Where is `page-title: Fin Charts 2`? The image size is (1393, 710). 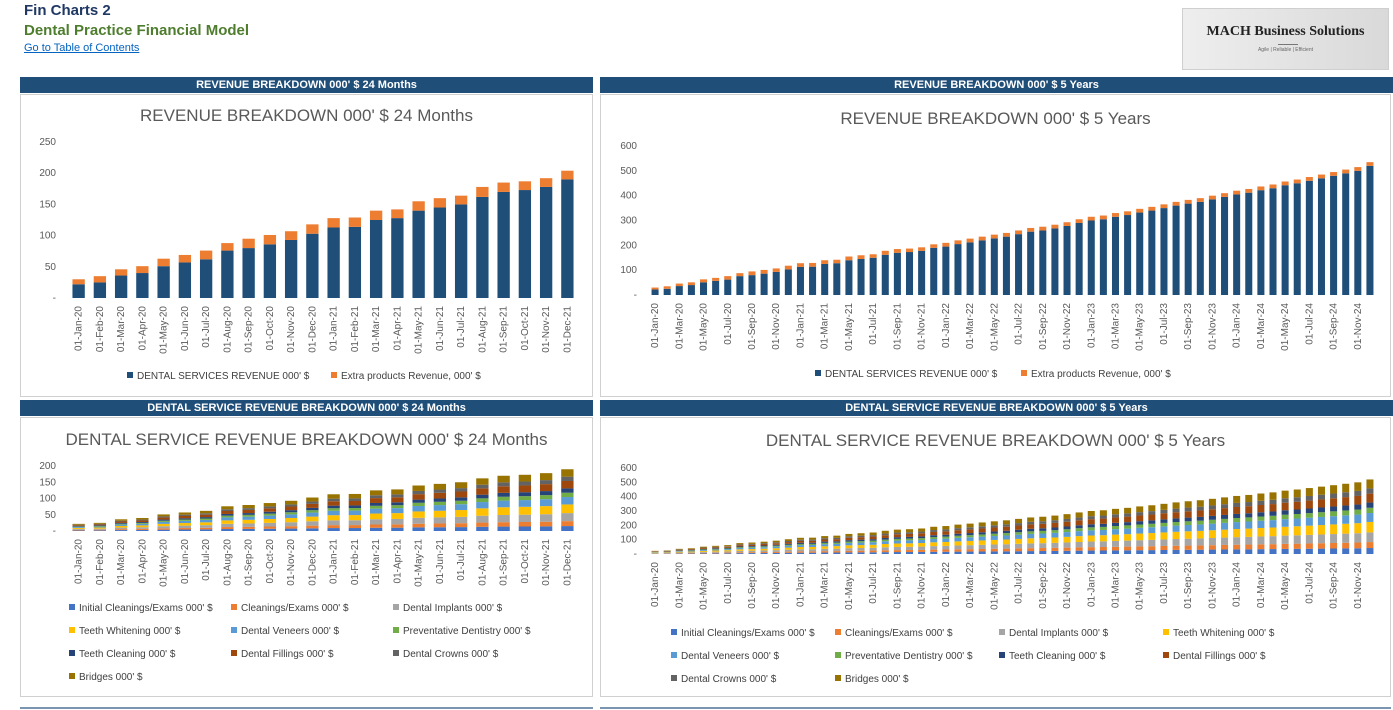
page-title: Fin Charts 2 is located at coordinates (67, 10).